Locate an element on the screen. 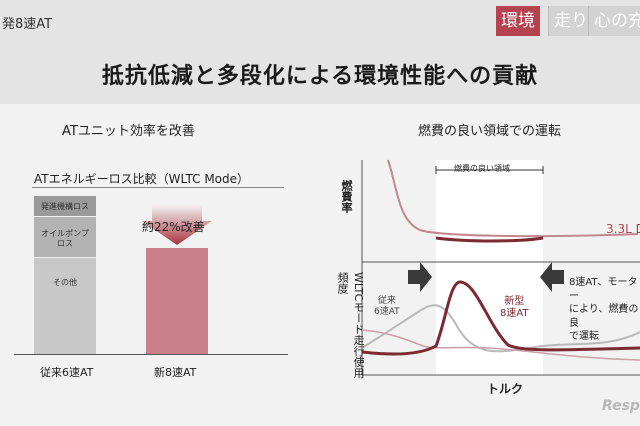  x-axis-label: トルク is located at coordinates (505, 389).